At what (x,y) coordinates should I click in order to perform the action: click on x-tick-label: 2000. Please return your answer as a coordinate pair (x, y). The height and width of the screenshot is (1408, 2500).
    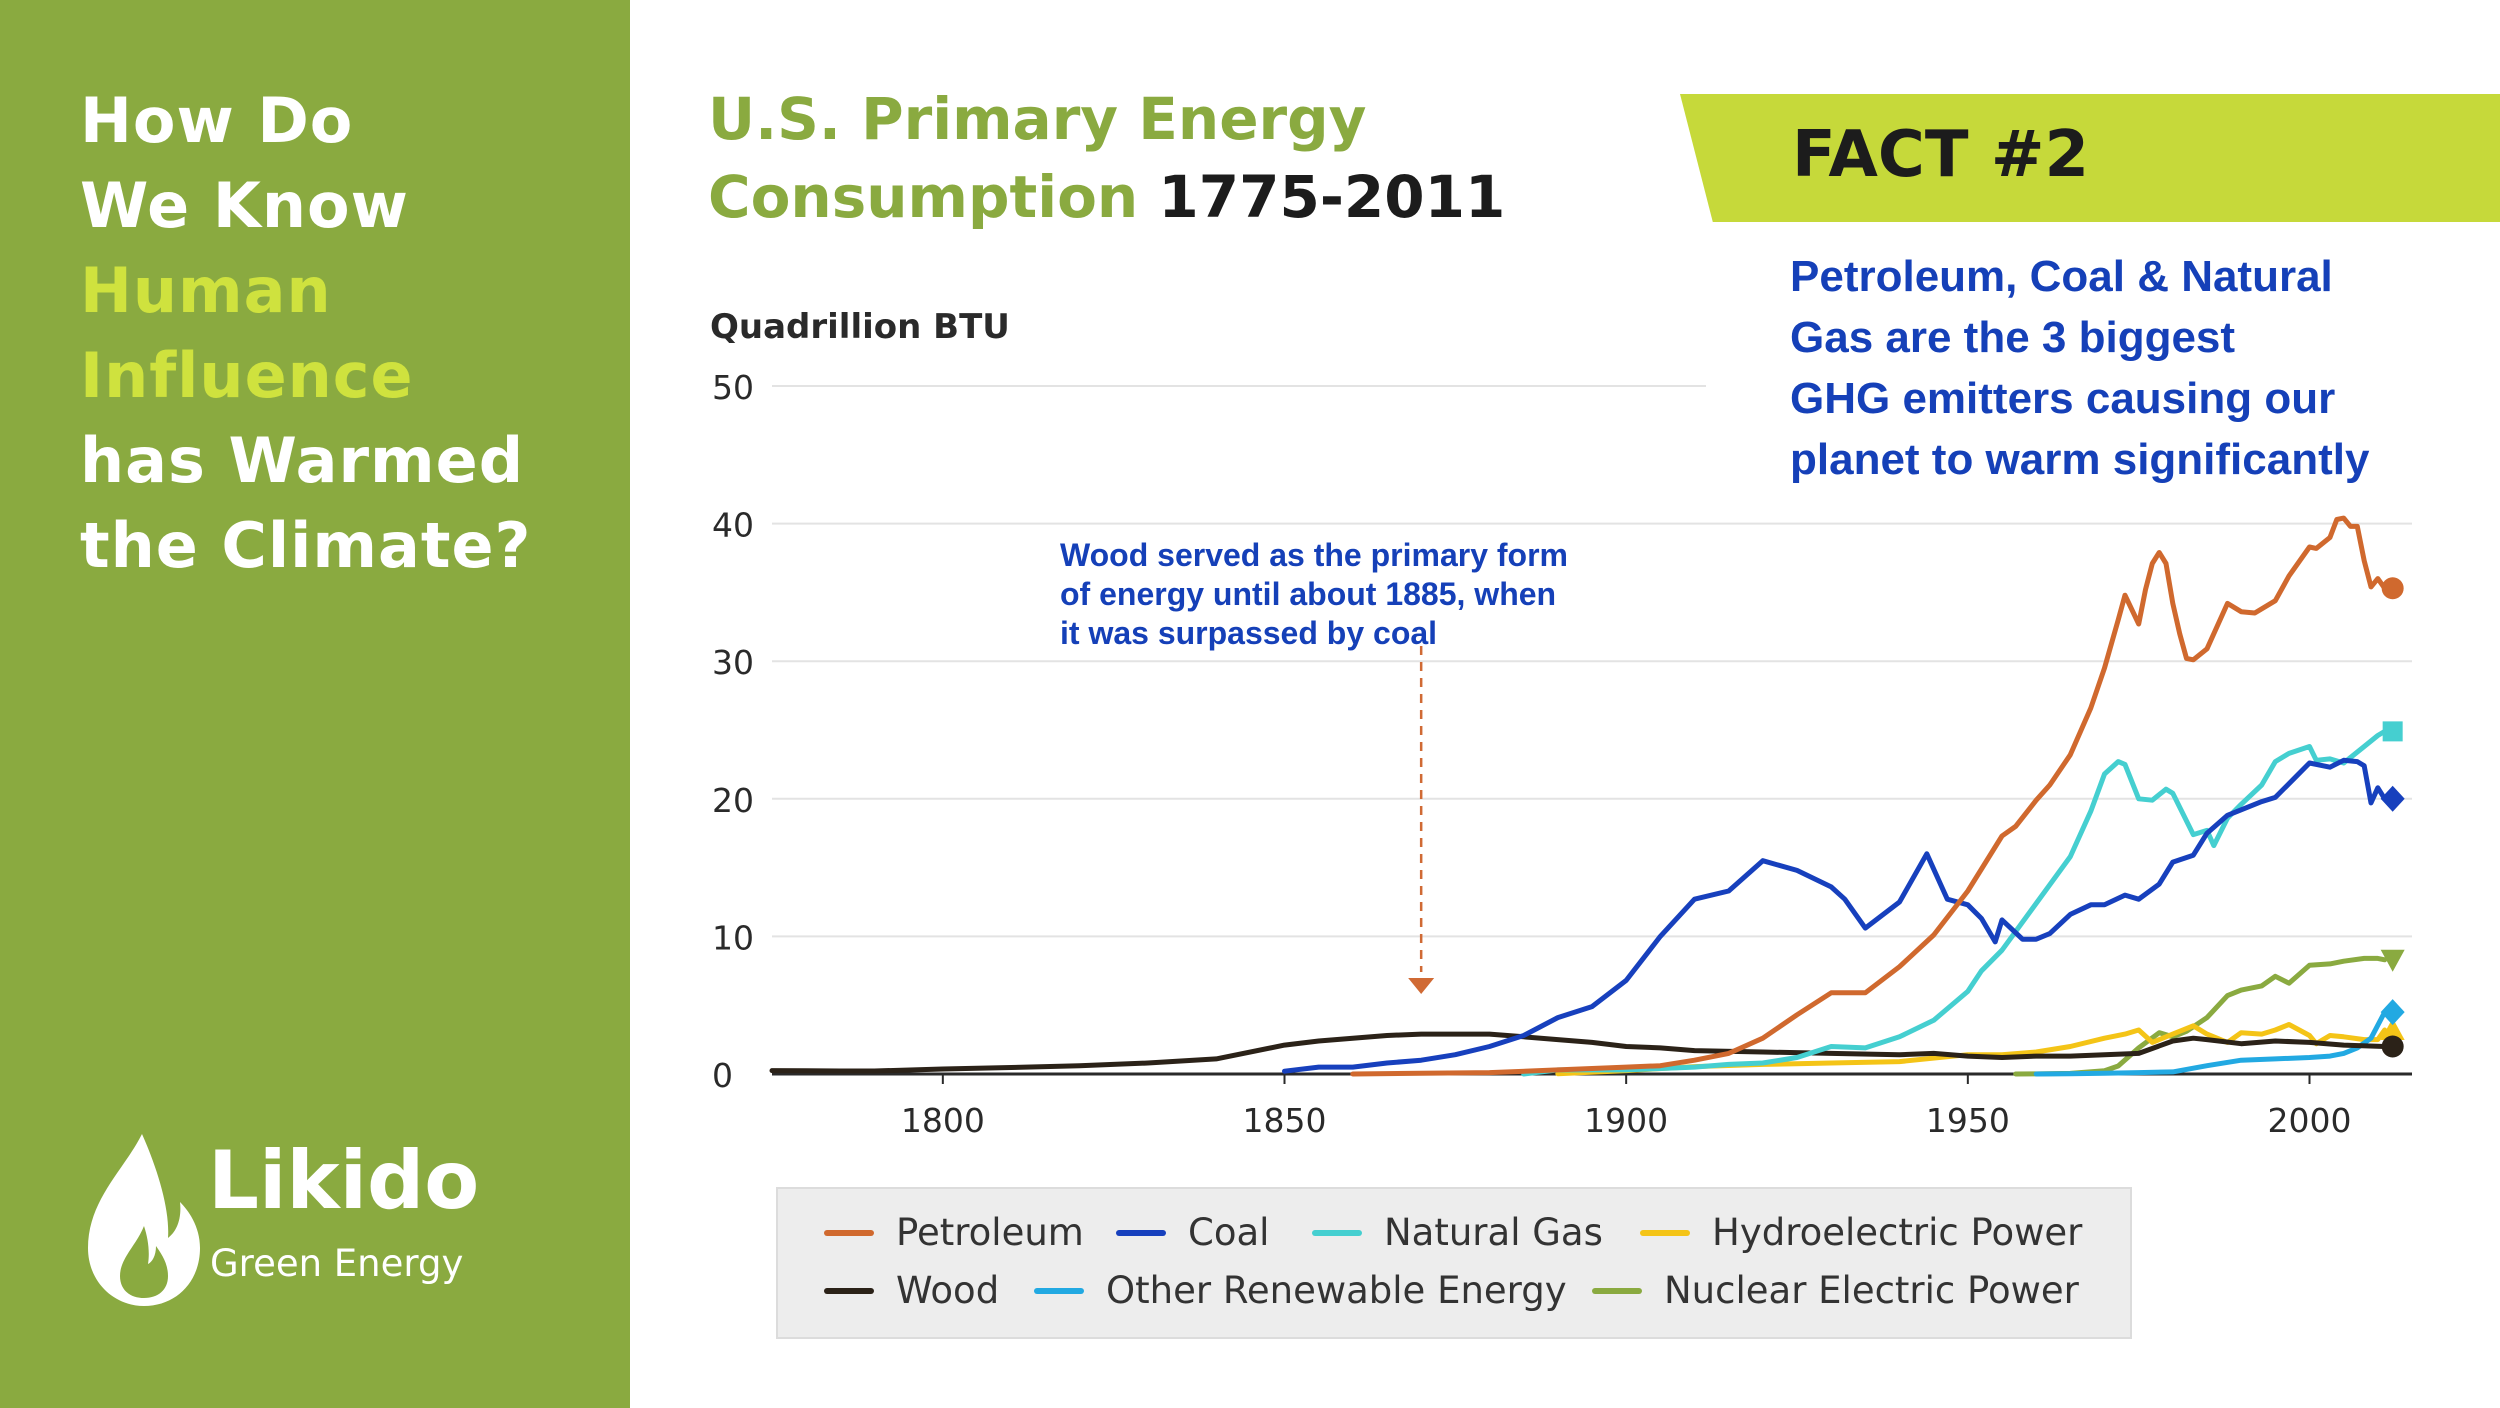
    Looking at the image, I should click on (2310, 1120).